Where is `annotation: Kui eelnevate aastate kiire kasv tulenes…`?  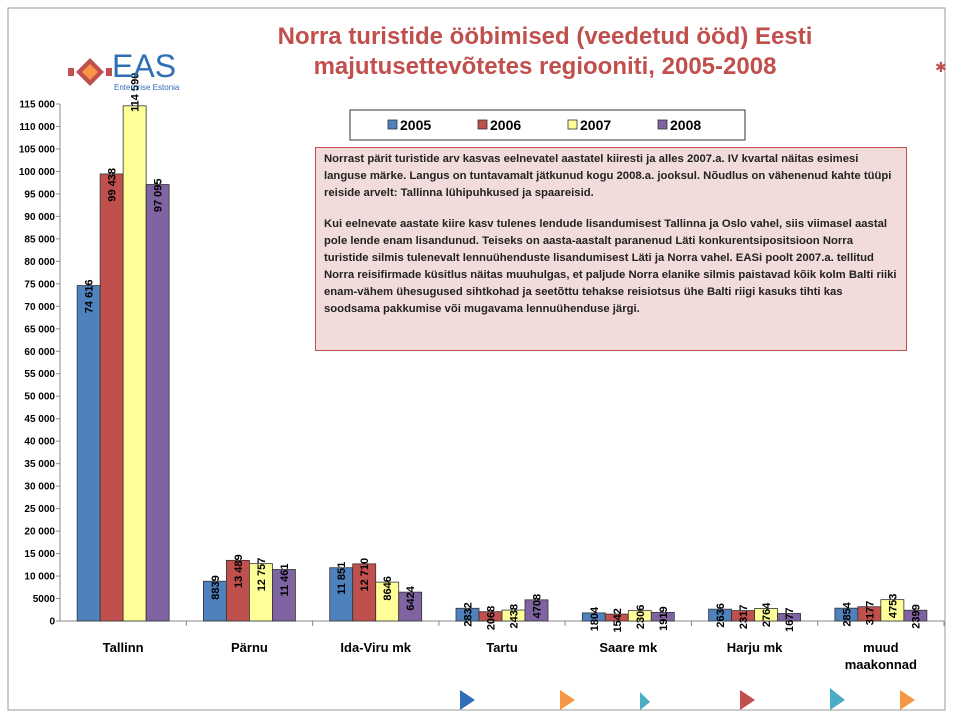
annotation: Kui eelnevate aastate kiire kasv tulenes… is located at coordinates (610, 266).